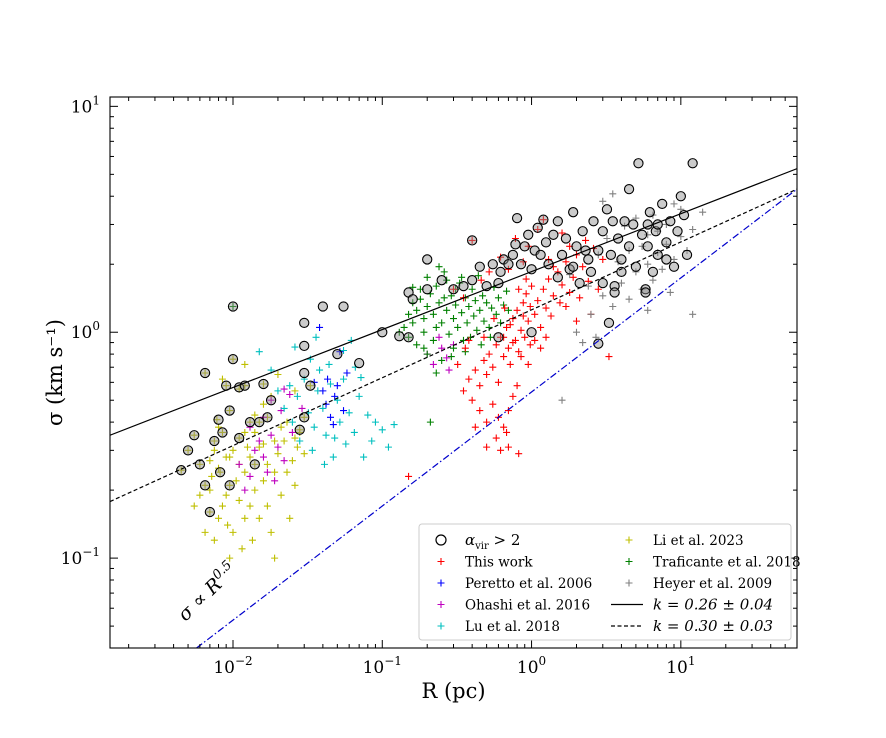  I want to click on legend-item-this-work: This work, so click(485, 563).